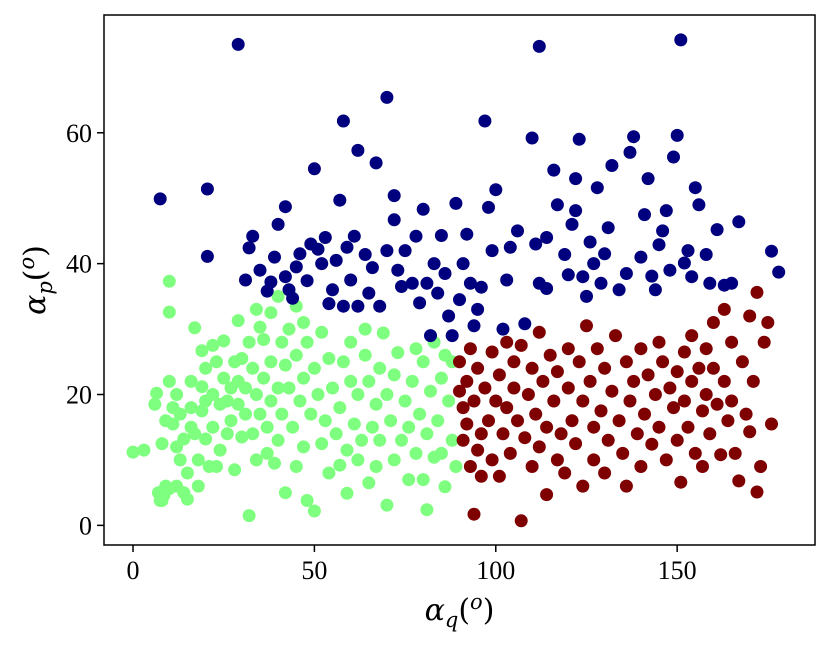 The image size is (830, 645). Describe the element at coordinates (36, 280) in the screenshot. I see `y-axis-label: αp(o)` at that location.